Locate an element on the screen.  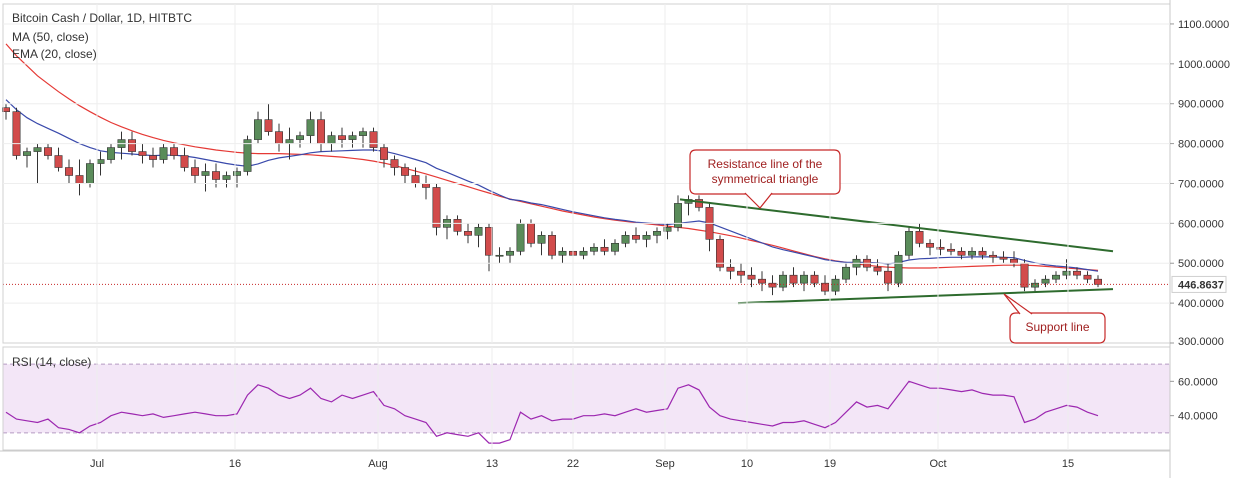
price-tick-label: 300.0000 is located at coordinates (1201, 342).